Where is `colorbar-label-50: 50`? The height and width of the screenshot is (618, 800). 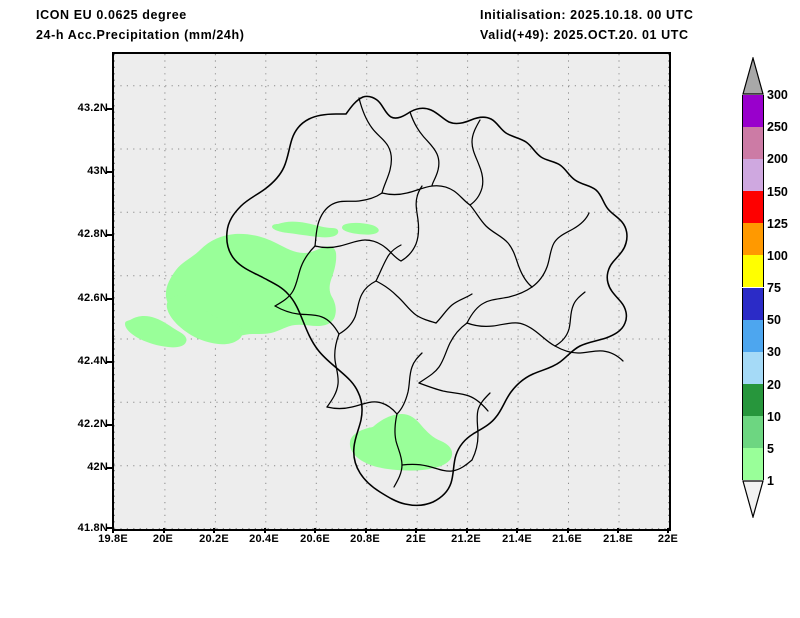
colorbar-label-50: 50 is located at coordinates (774, 320).